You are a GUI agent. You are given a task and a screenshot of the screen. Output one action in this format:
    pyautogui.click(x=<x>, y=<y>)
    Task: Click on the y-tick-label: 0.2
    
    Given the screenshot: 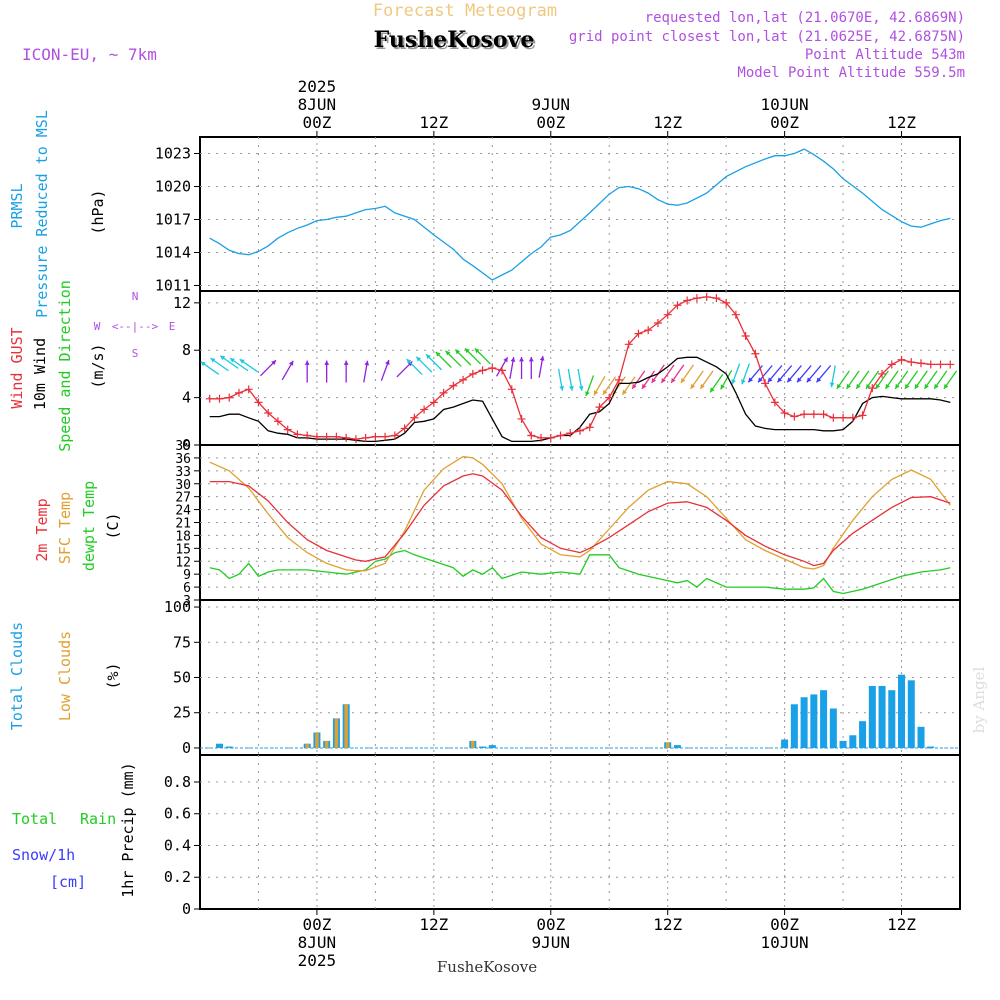 What is the action you would take?
    pyautogui.click(x=177, y=877)
    